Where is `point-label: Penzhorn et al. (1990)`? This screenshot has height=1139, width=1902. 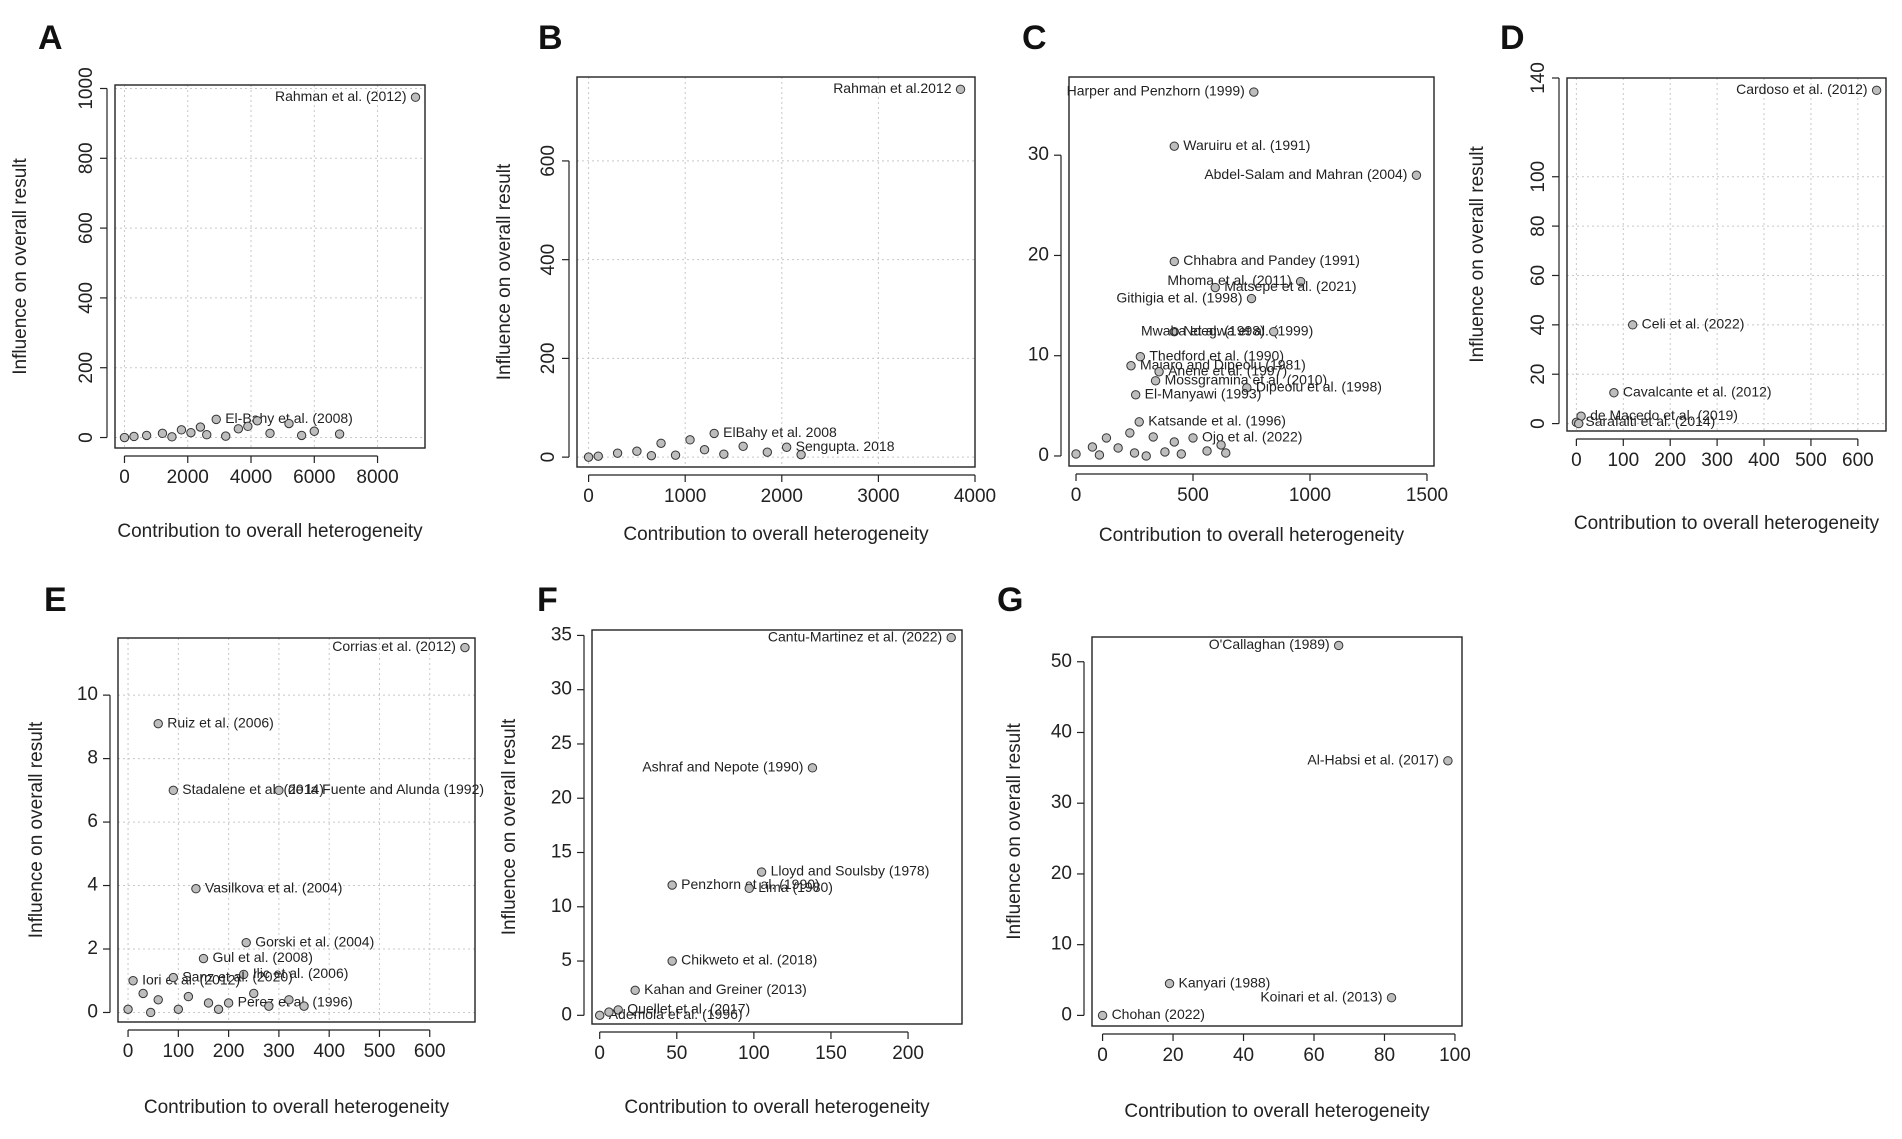
point-label: Penzhorn et al. (1990) is located at coordinates (750, 884).